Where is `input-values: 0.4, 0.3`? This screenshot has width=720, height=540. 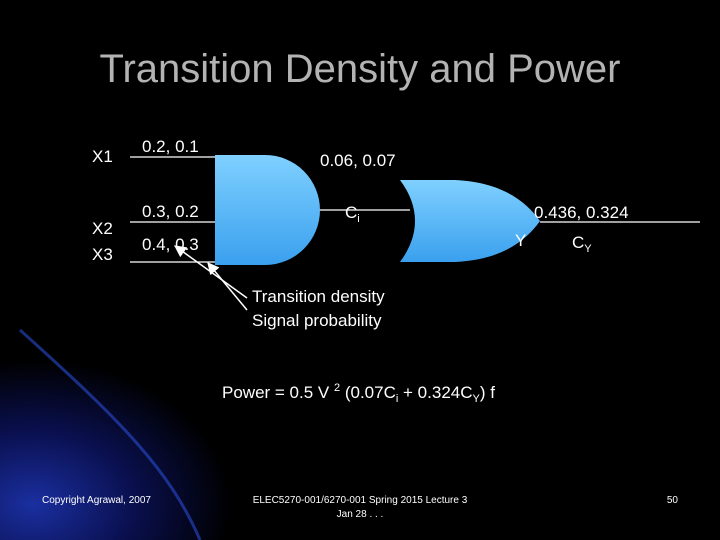
input-values: 0.4, 0.3 is located at coordinates (170, 244).